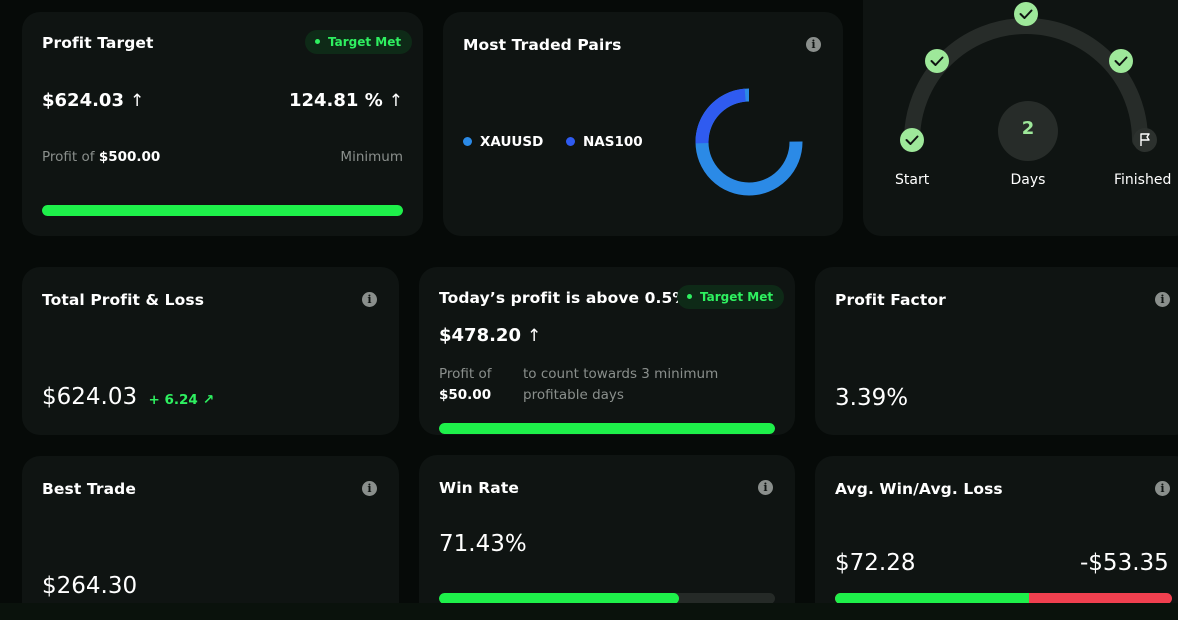 Image resolution: width=1178 pixels, height=620 pixels. I want to click on finish-flag-icon, so click(1145, 140).